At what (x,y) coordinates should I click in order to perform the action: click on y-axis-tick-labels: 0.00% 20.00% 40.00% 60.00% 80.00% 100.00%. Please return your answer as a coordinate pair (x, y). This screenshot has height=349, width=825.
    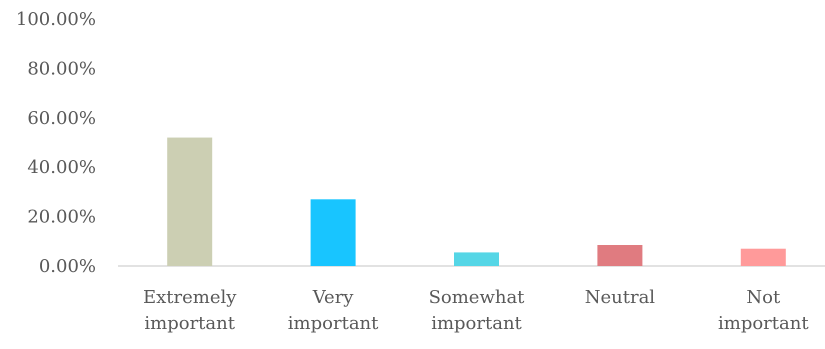
    Looking at the image, I should click on (56, 143).